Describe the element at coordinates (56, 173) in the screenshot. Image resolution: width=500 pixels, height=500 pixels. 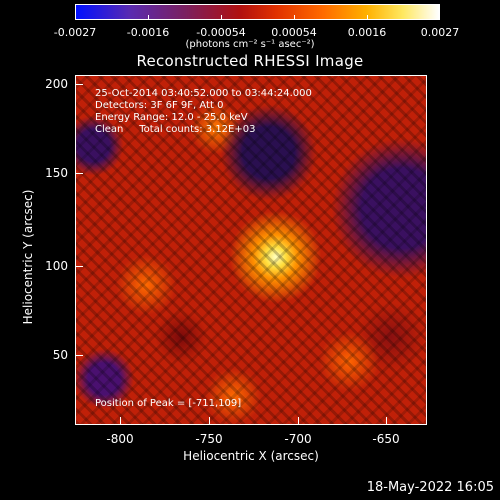
I see `y-tick-label: 150` at that location.